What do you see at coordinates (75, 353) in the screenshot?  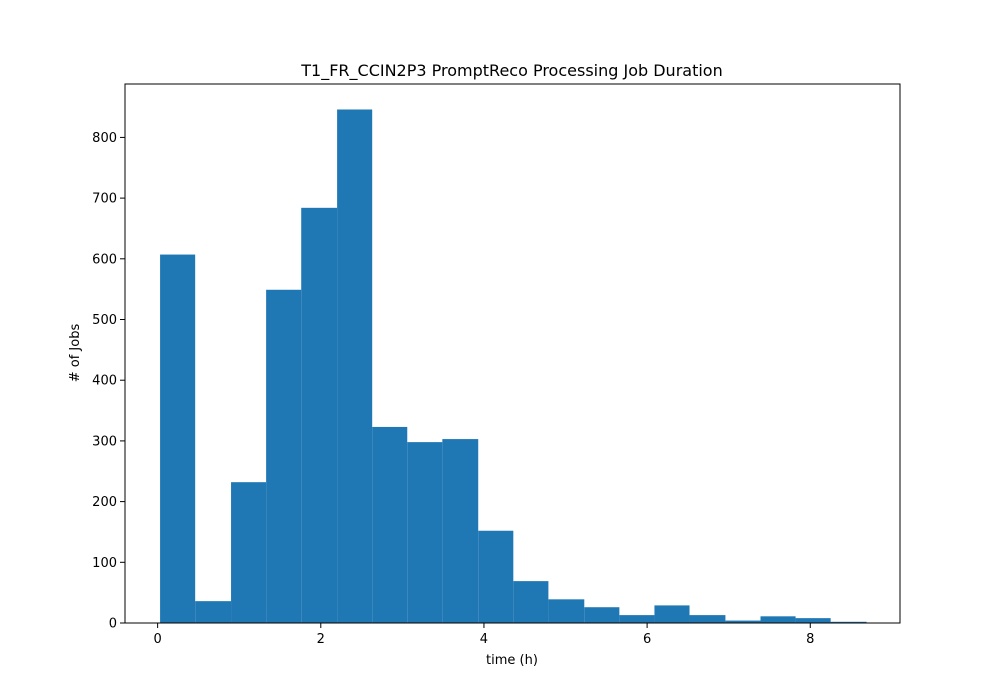 I see `y-axis-label: # of Jobs` at bounding box center [75, 353].